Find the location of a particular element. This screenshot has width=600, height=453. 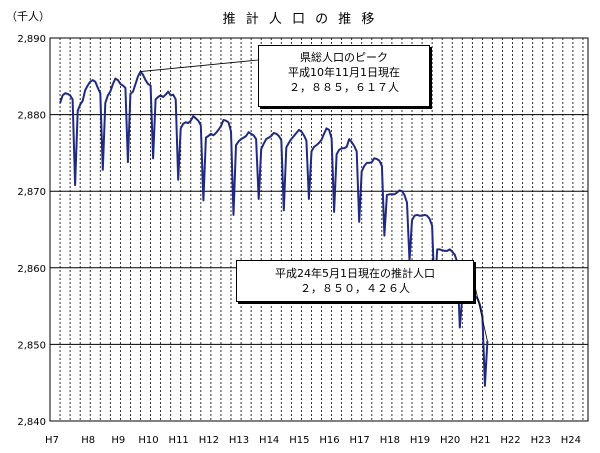

x-tick-label: H12 is located at coordinates (209, 440).